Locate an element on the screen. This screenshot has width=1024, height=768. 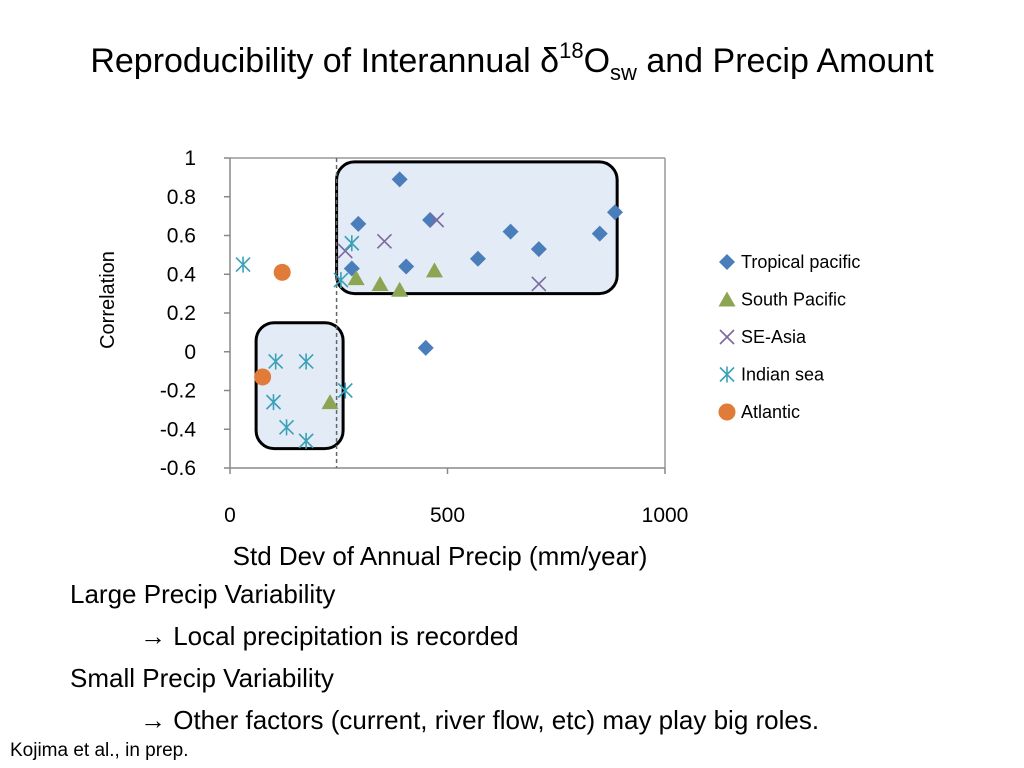
legend-label-atlantic: Atlantic is located at coordinates (770, 412).